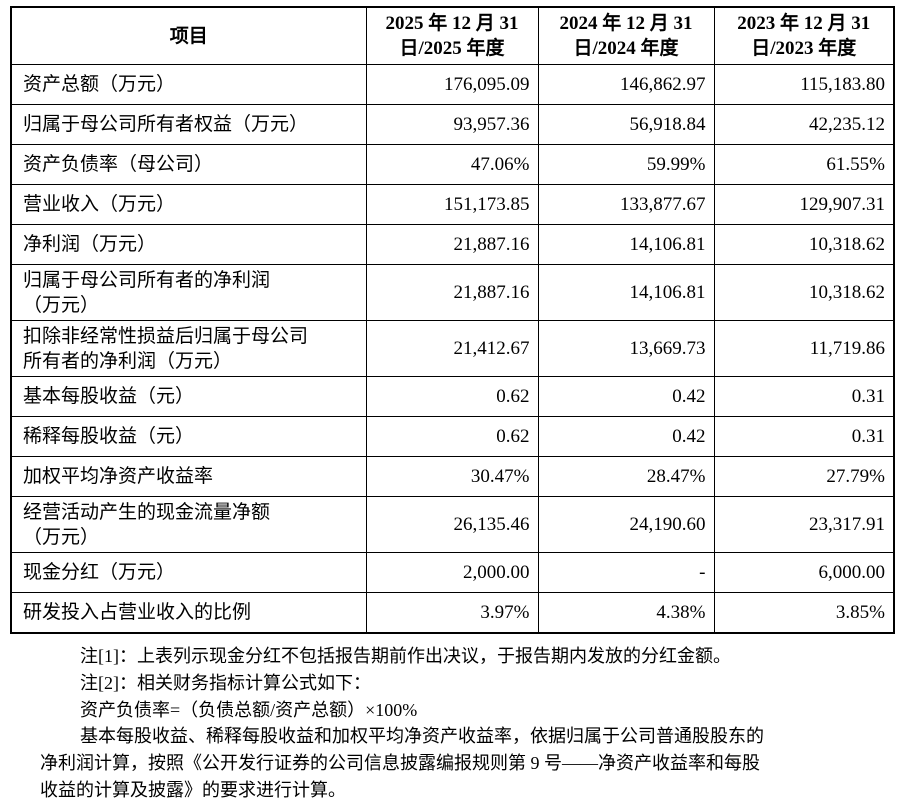  I want to click on header-text: 日/2024 年度, so click(626, 48).